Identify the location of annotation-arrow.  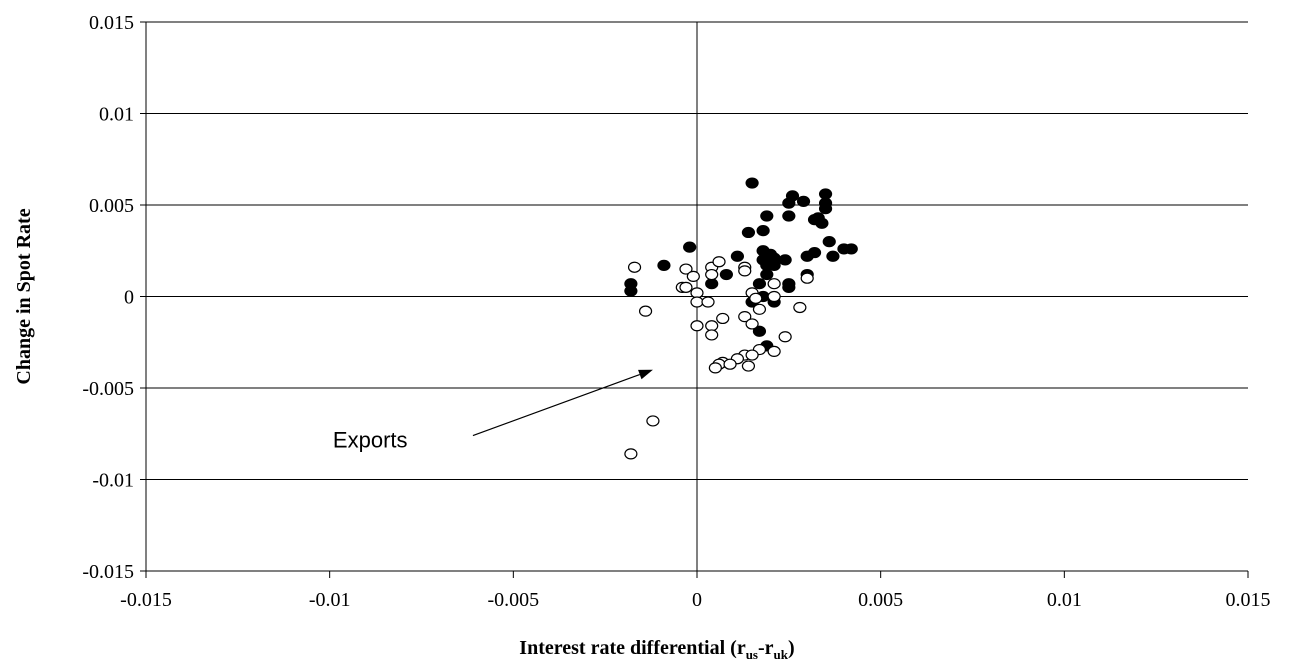
(556, 405).